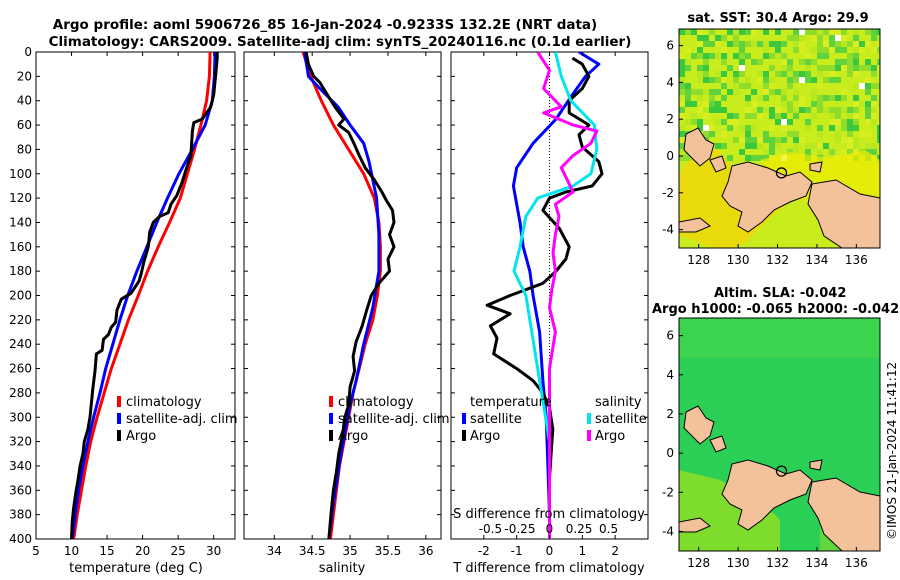 This screenshot has height=580, width=900. What do you see at coordinates (892, 451) in the screenshot?
I see `copyright-stamp: ©IMOS 21-Jan-2024 11:41:12` at bounding box center [892, 451].